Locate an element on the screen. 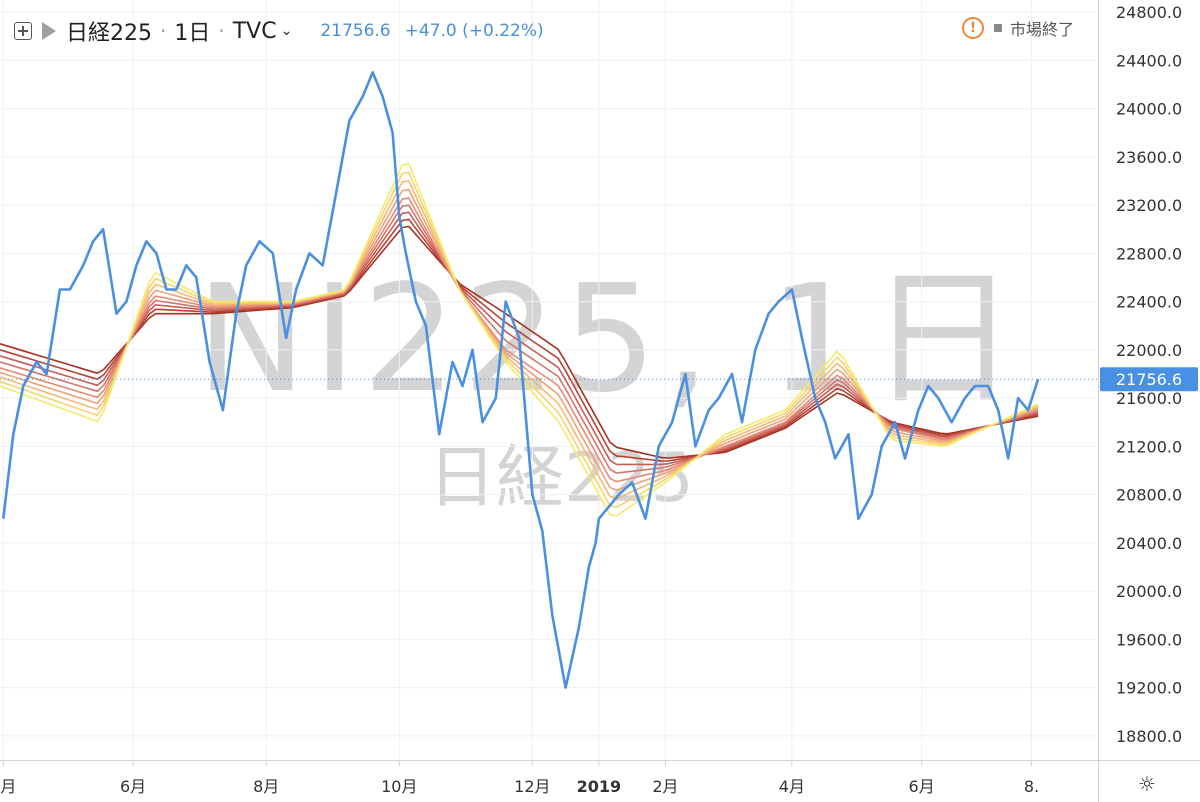 The width and height of the screenshot is (1200, 802). y-tick-label: 20800.0 is located at coordinates (1149, 495).